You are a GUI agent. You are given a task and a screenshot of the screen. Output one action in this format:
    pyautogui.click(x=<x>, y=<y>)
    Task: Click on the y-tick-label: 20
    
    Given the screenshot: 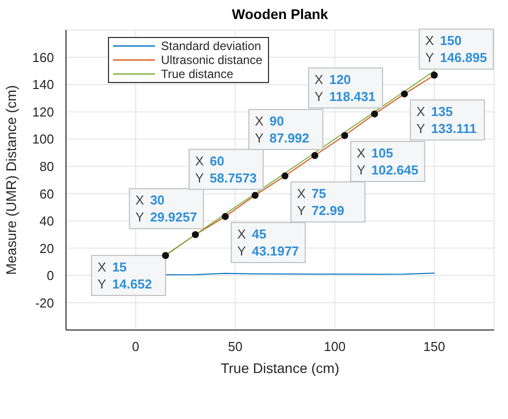 What is the action you would take?
    pyautogui.click(x=47, y=248)
    